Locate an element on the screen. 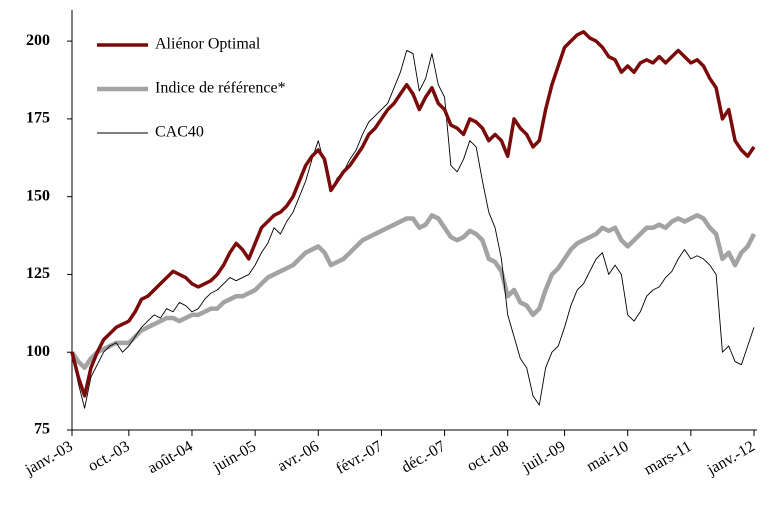 This screenshot has height=508, width=769. x-tick-label: janv.-03 is located at coordinates (49, 458).